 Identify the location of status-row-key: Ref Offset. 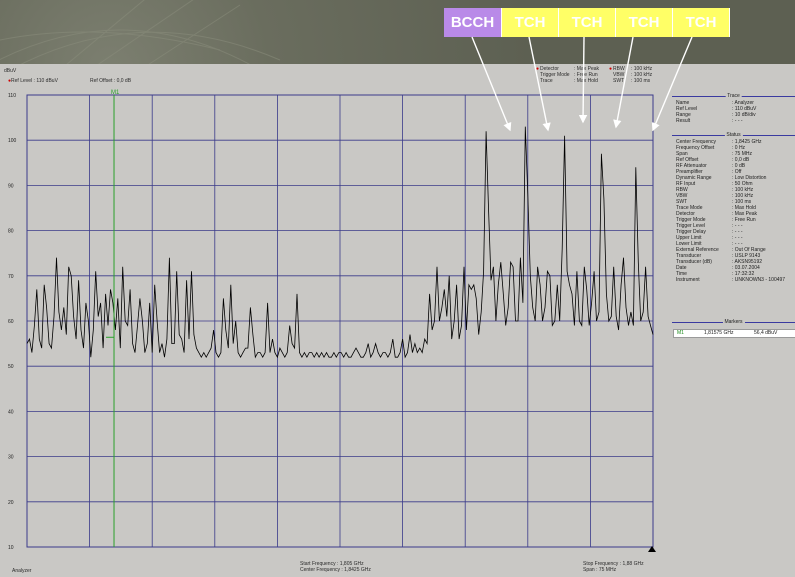
(687, 160).